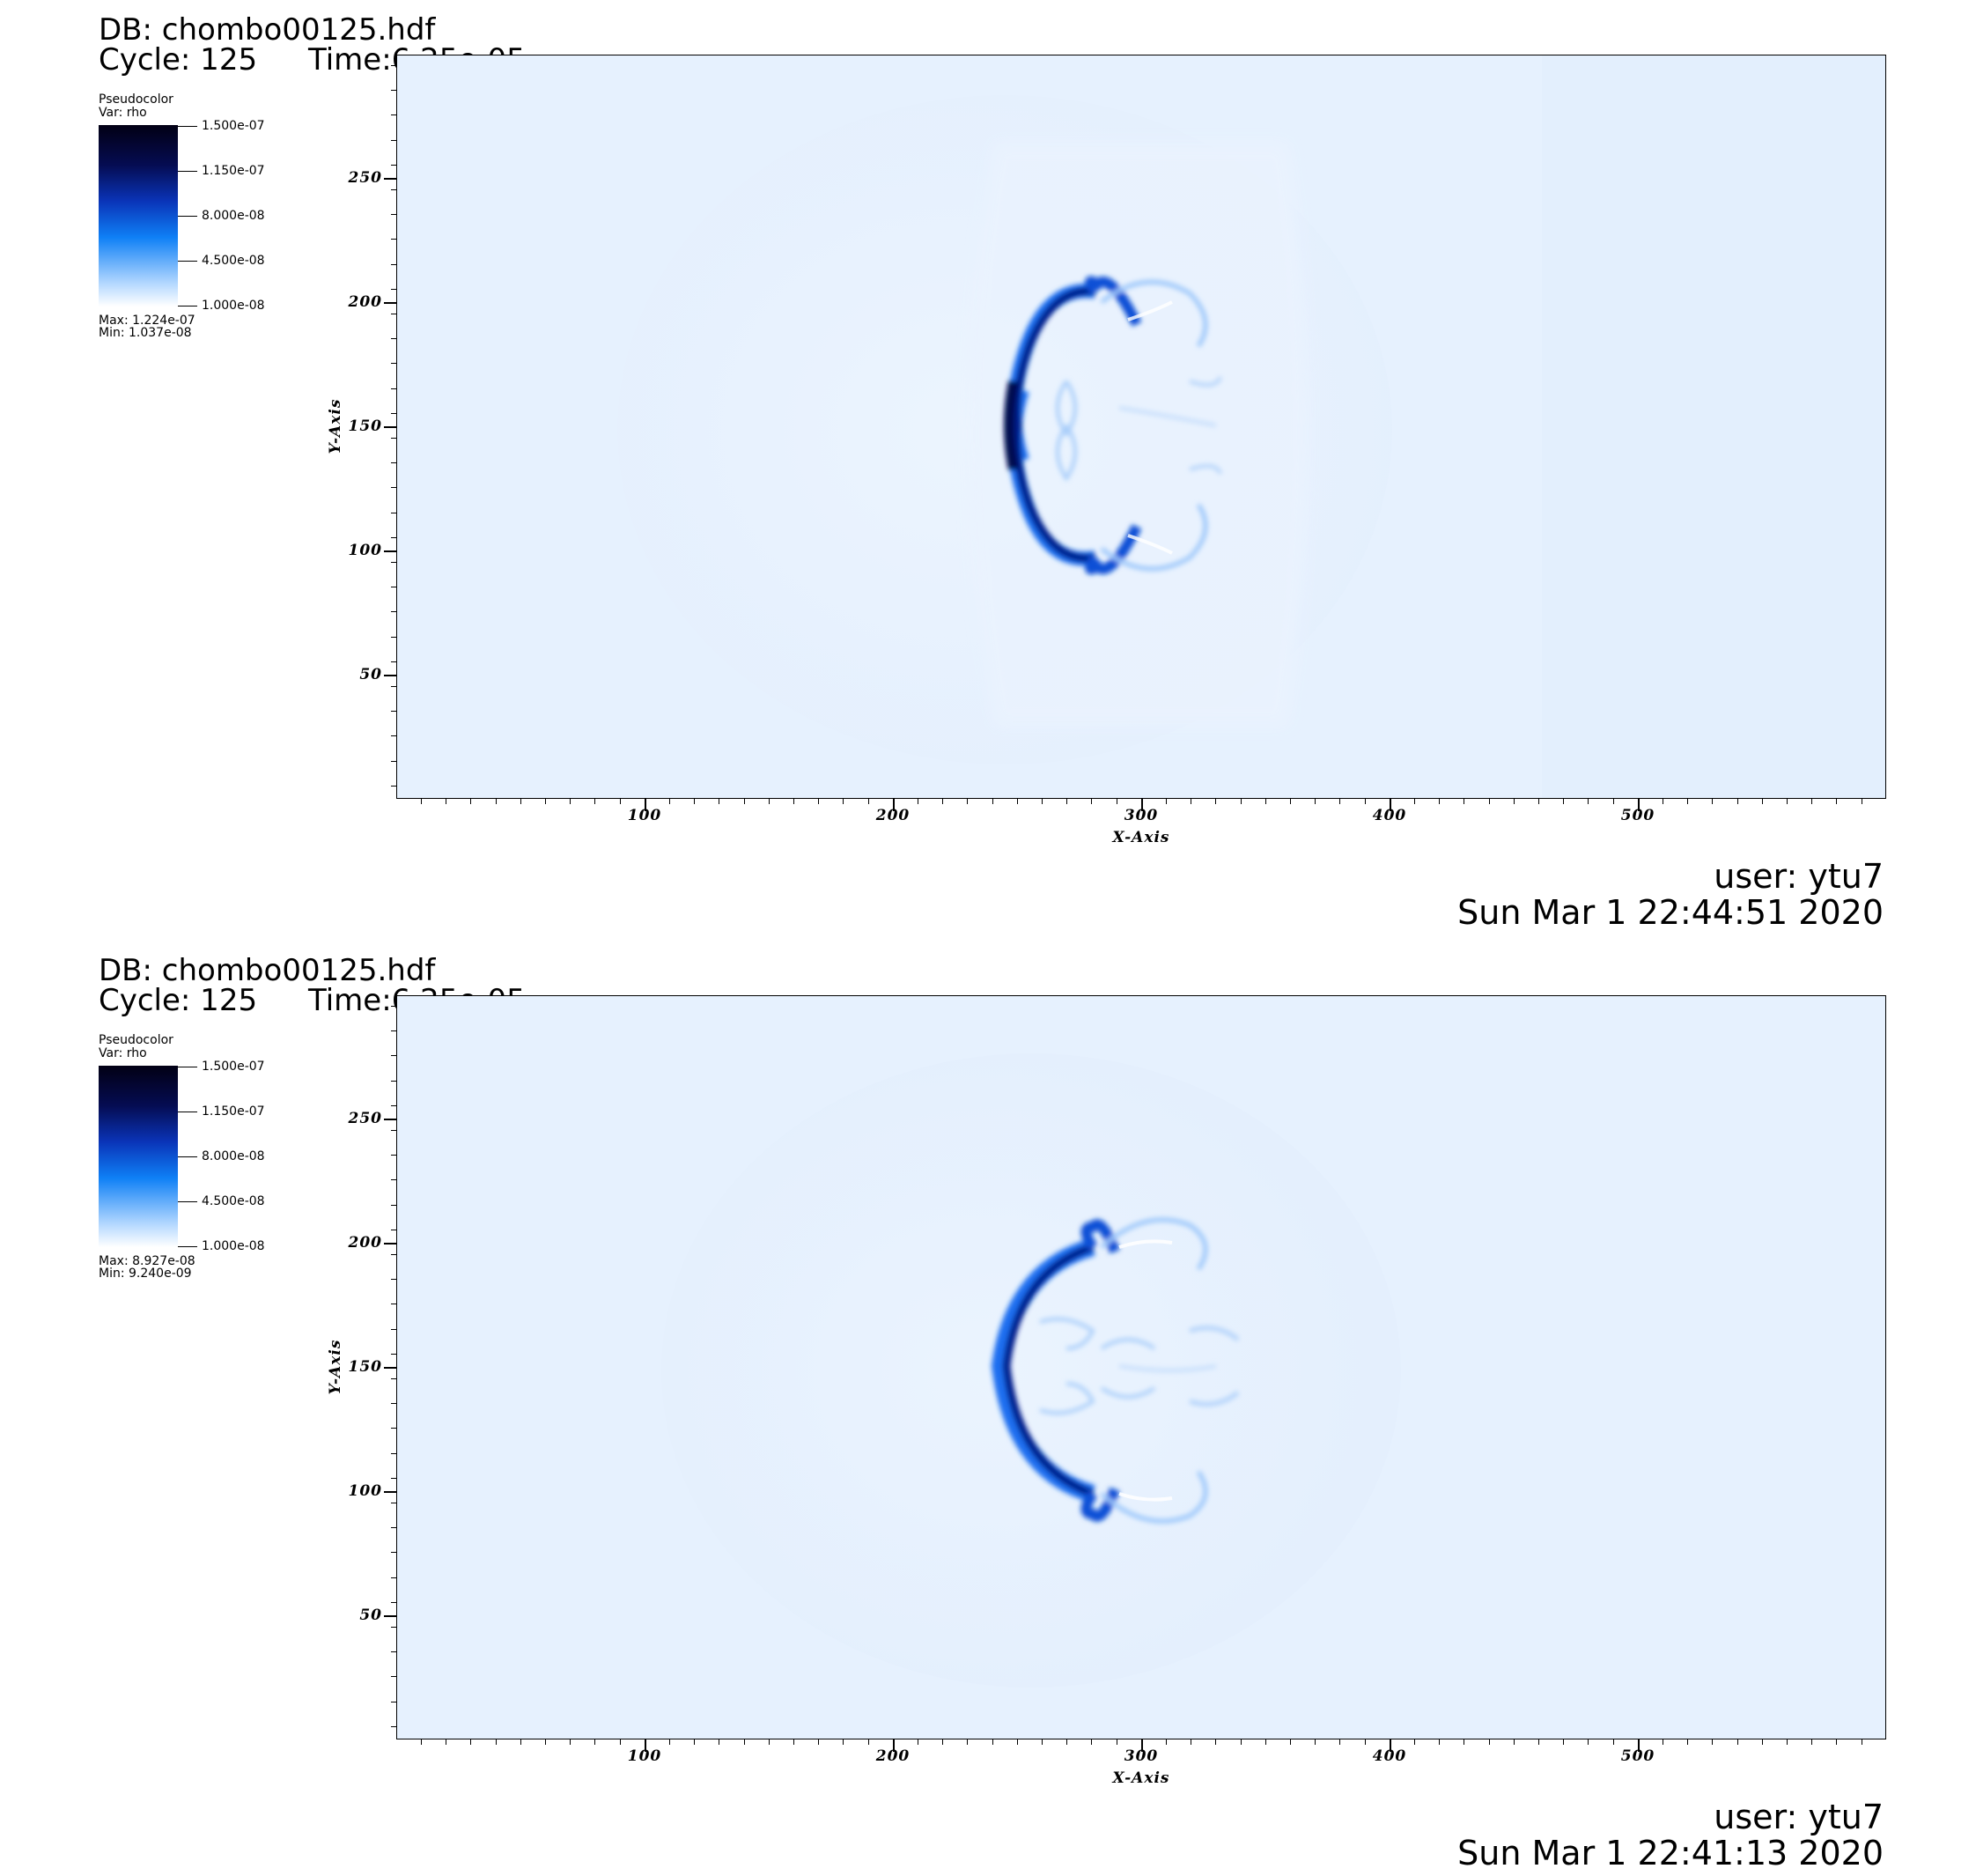  I want to click on y-tick-label: 50, so click(370, 1615).